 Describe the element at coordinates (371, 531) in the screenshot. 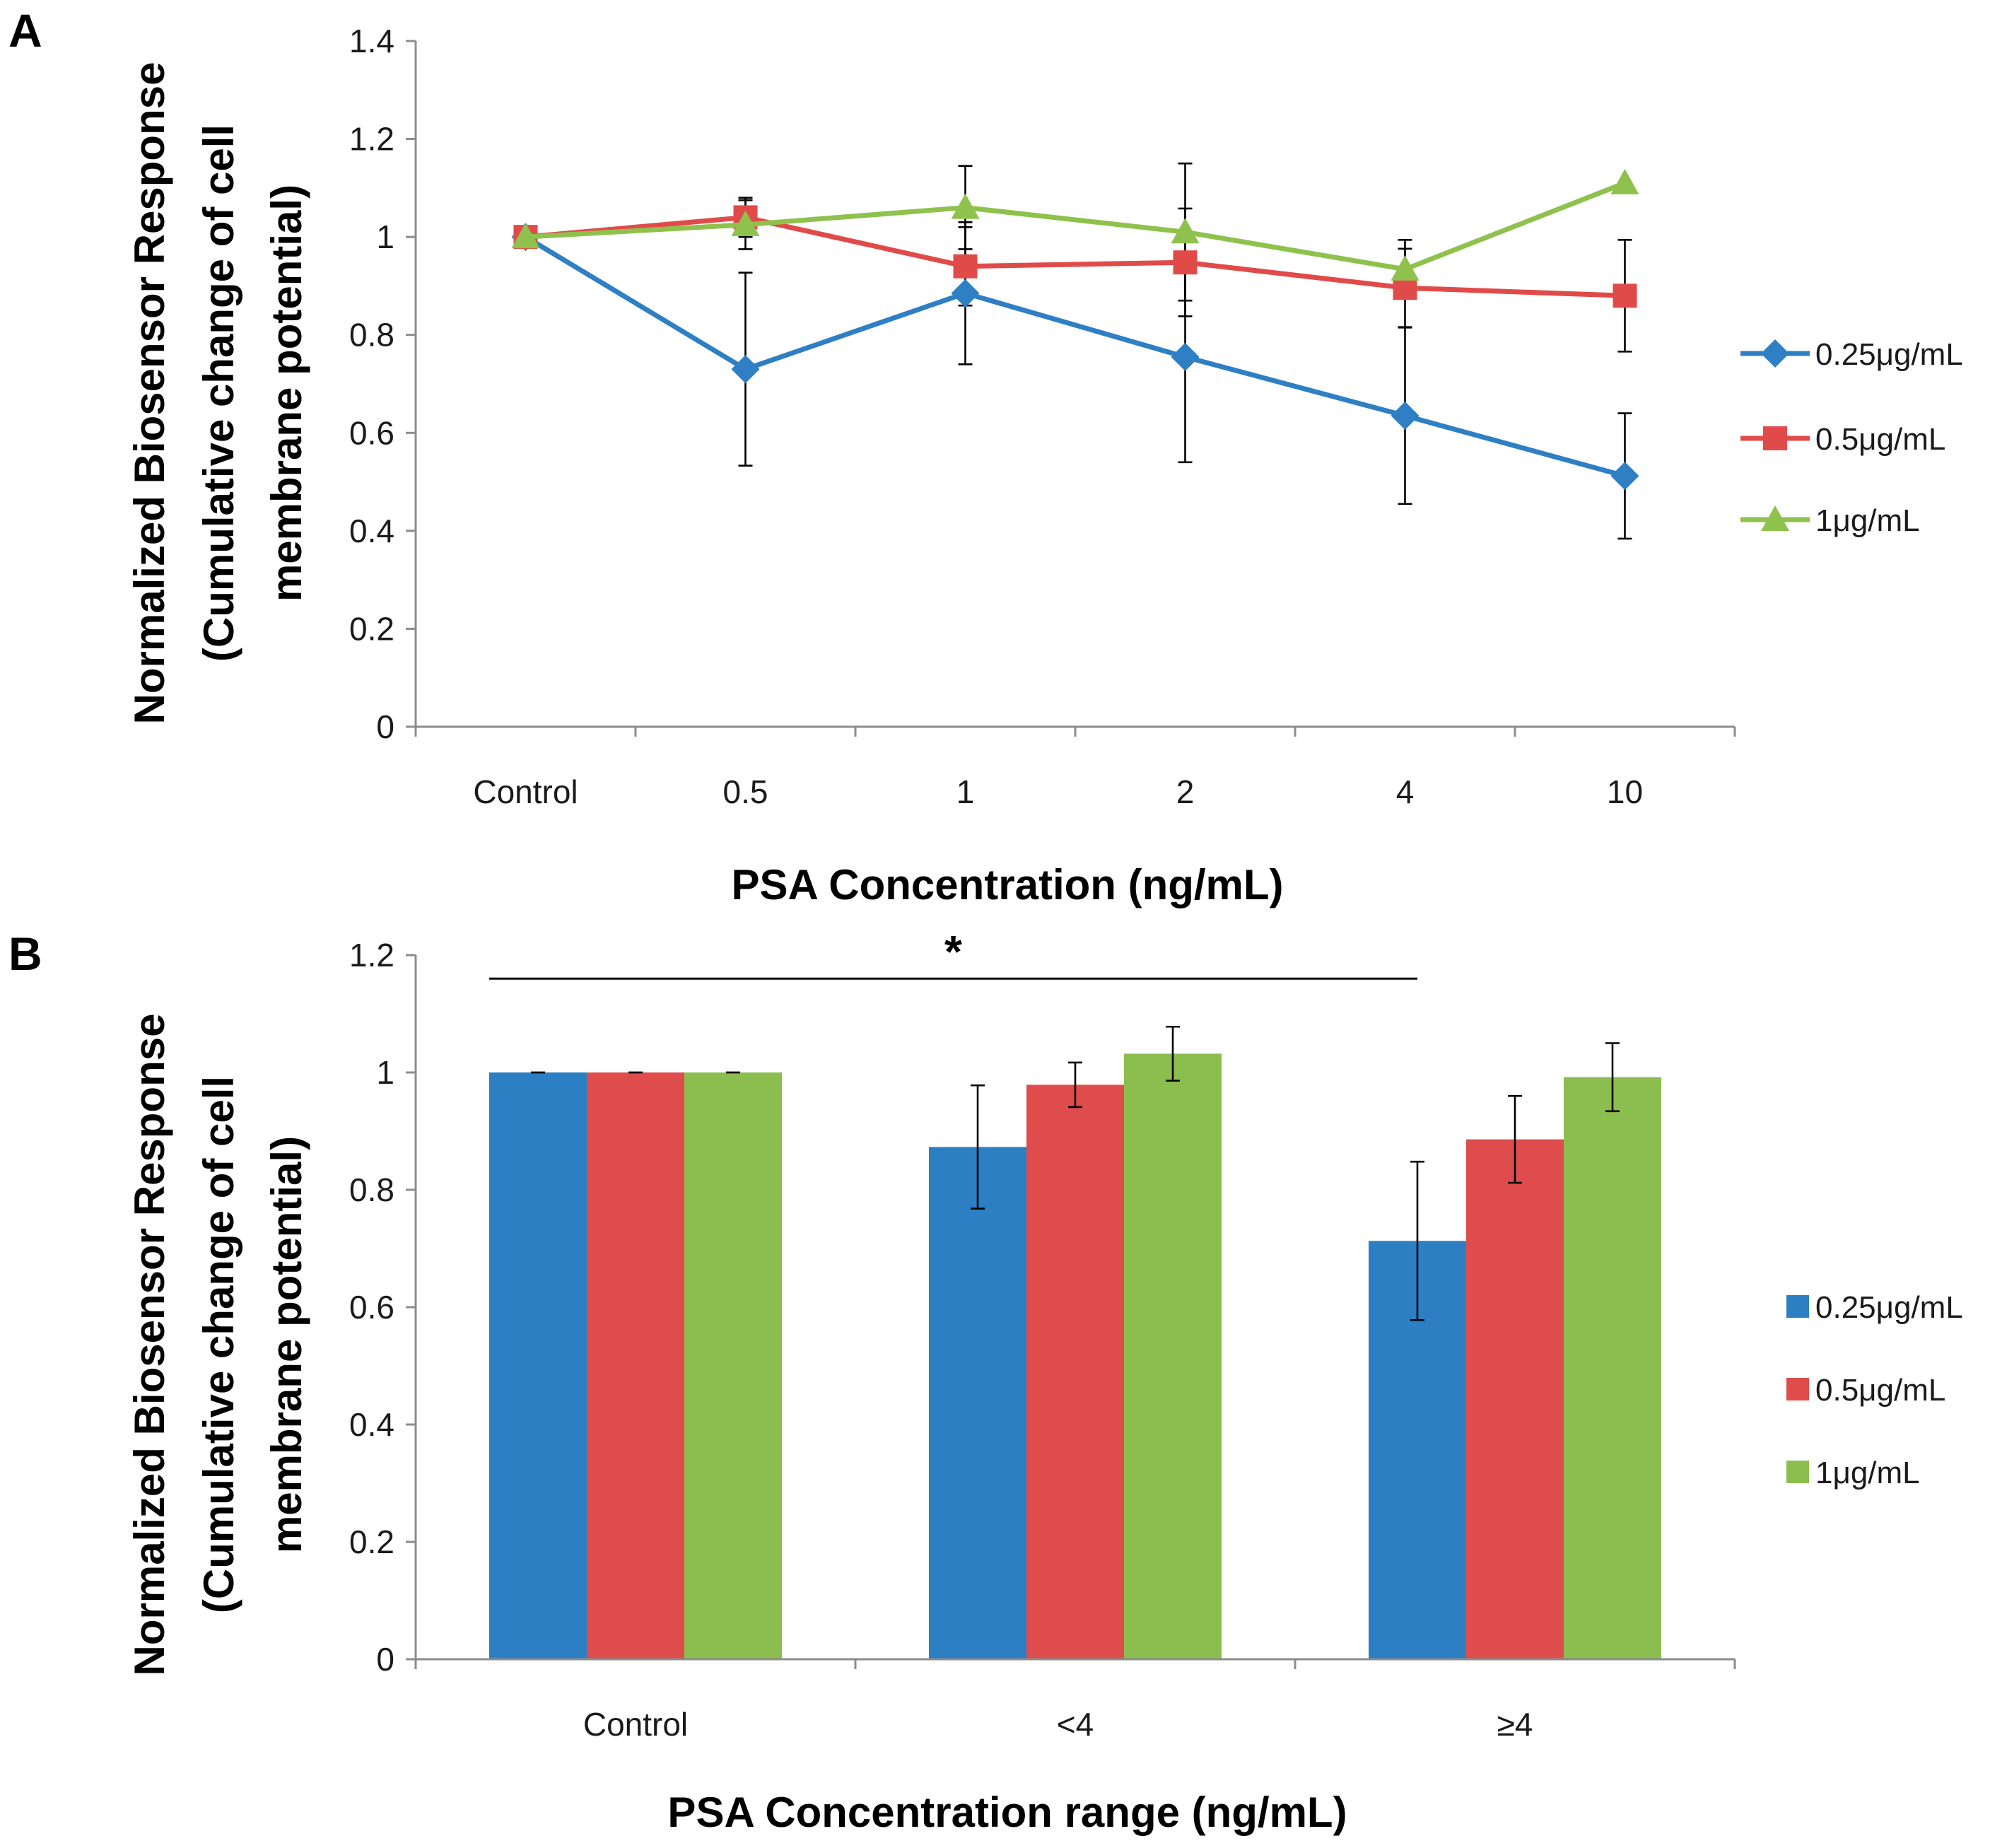

I see `panel-a-y-tick-label: 0.4` at that location.